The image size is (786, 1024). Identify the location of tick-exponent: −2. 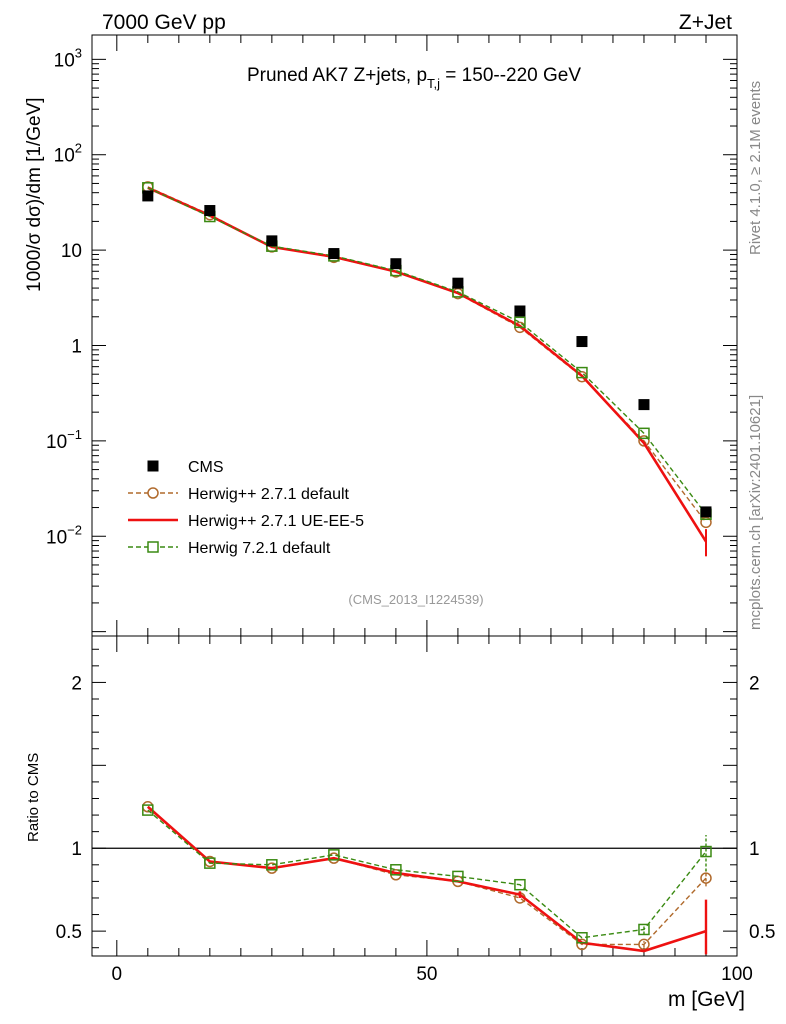
(74, 529).